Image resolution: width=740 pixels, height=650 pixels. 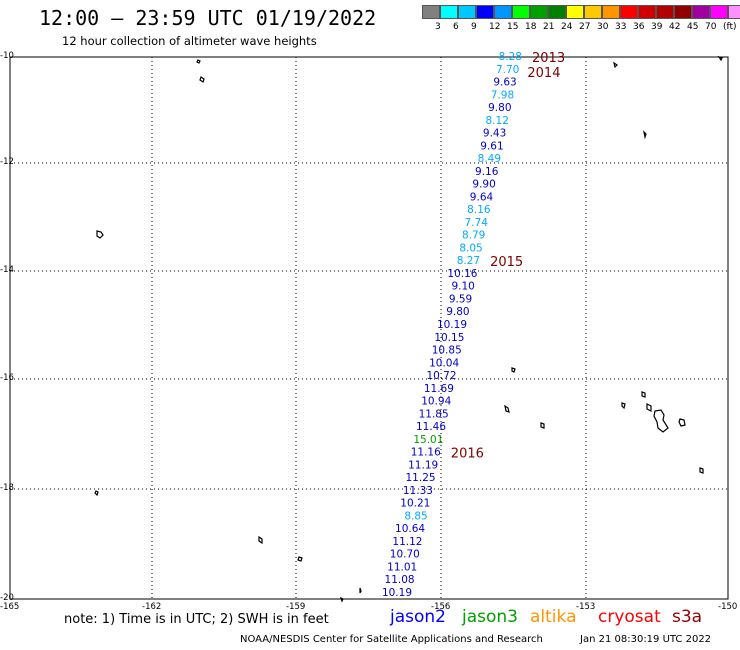 I want to click on swh-value: 9.80, so click(x=457, y=312).